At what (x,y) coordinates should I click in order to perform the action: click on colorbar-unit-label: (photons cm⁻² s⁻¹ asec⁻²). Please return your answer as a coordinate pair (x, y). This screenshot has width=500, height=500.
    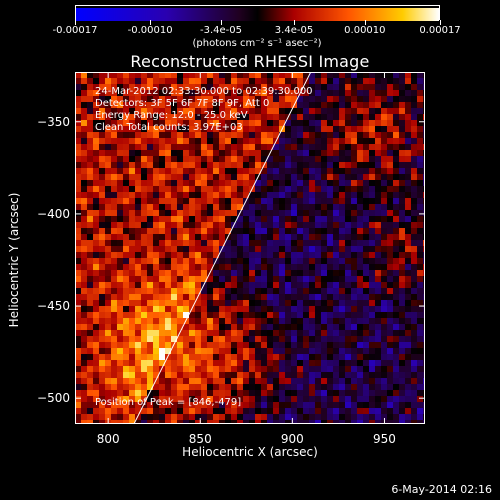
    Looking at the image, I should click on (257, 43).